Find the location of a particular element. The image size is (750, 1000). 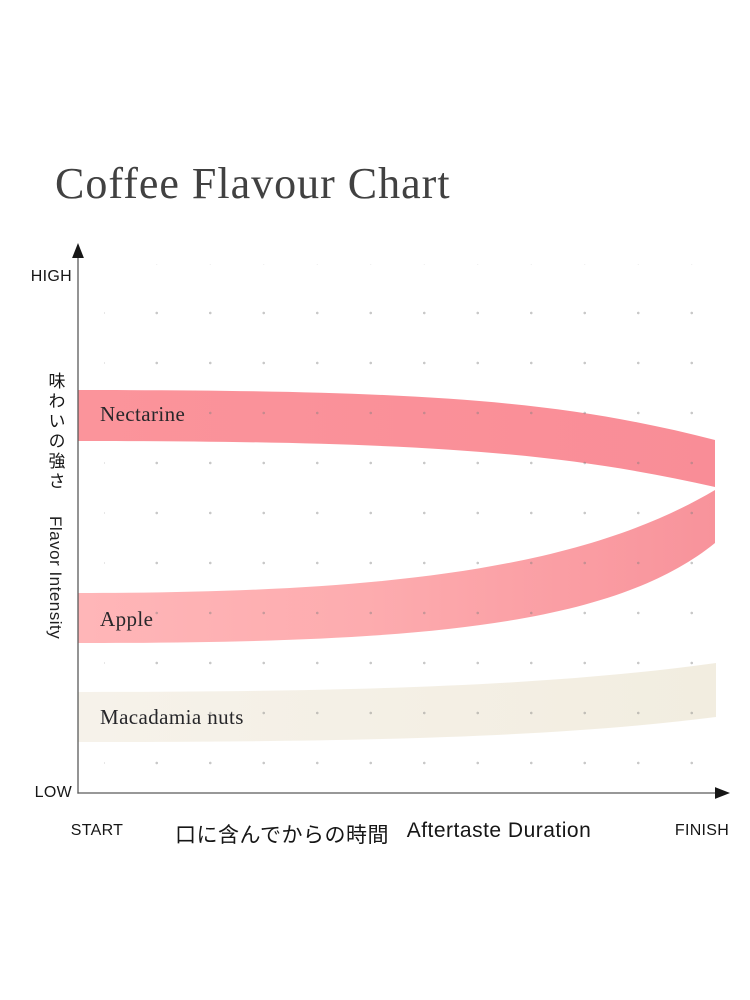

x-axis-arrow-icon is located at coordinates (722, 793).